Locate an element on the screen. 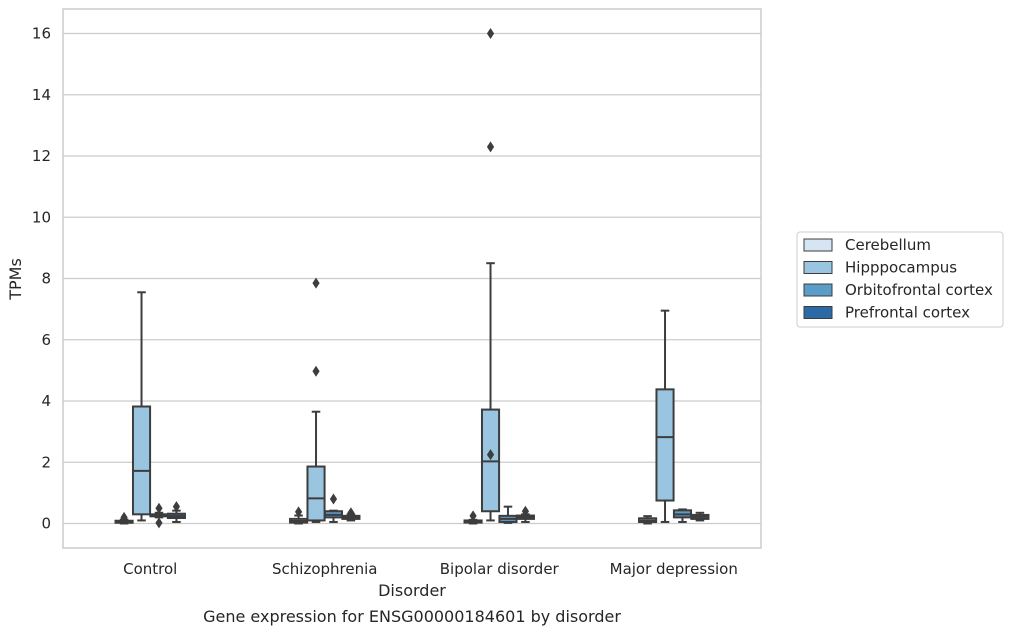 Image resolution: width=1013 pixels, height=634 pixels. box-hipppocampus-bipolar-disorder is located at coordinates (490, 275).